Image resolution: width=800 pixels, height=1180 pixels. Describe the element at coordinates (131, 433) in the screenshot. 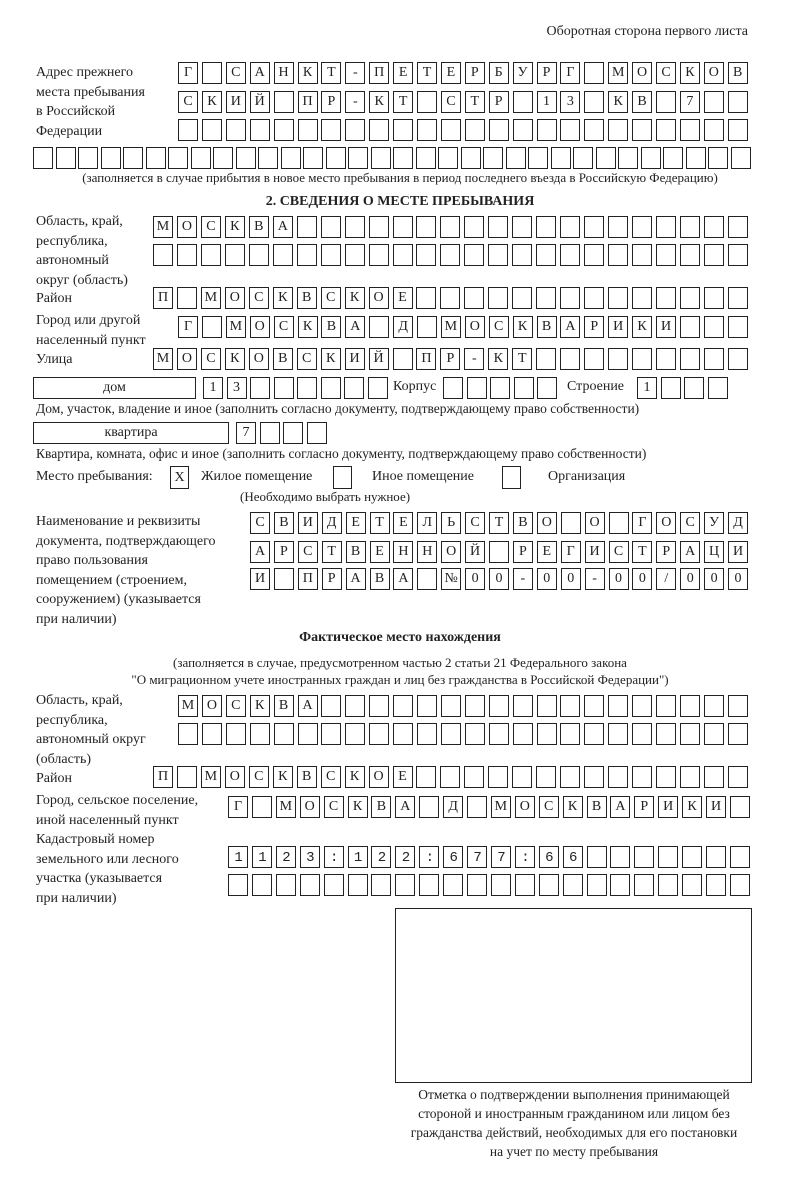

I see `apartment-type-box: квартира` at that location.